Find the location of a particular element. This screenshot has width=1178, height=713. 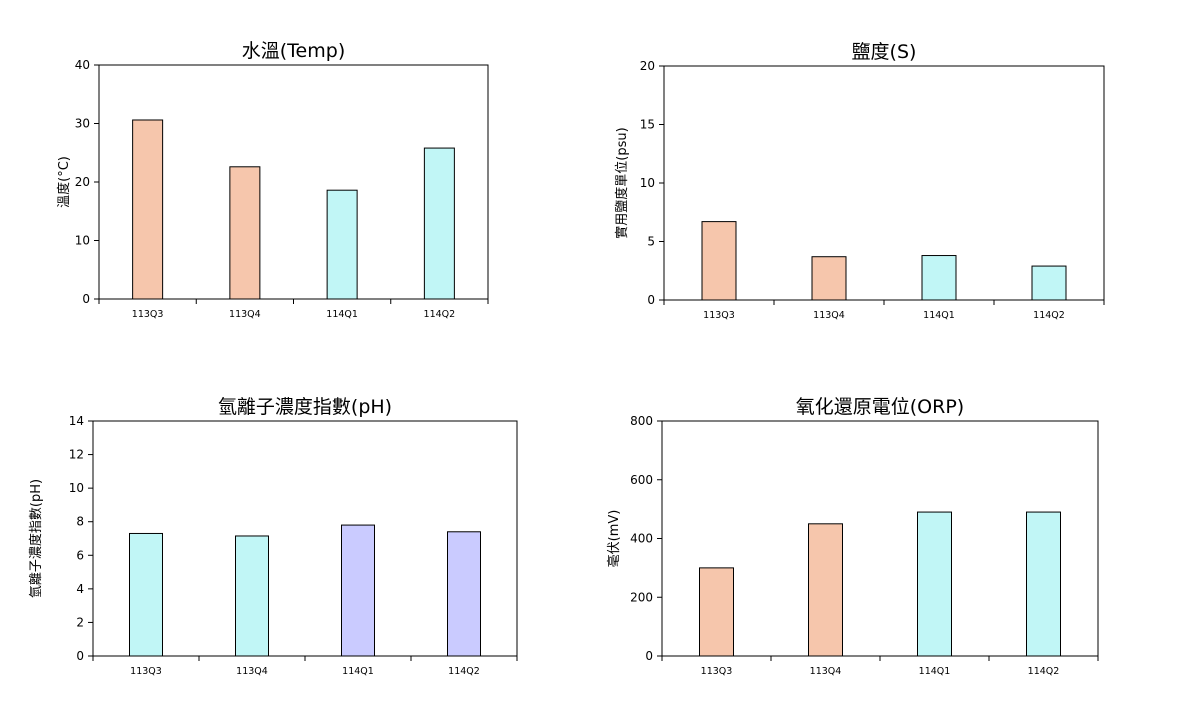

y-tick-label: 800 is located at coordinates (641, 421).